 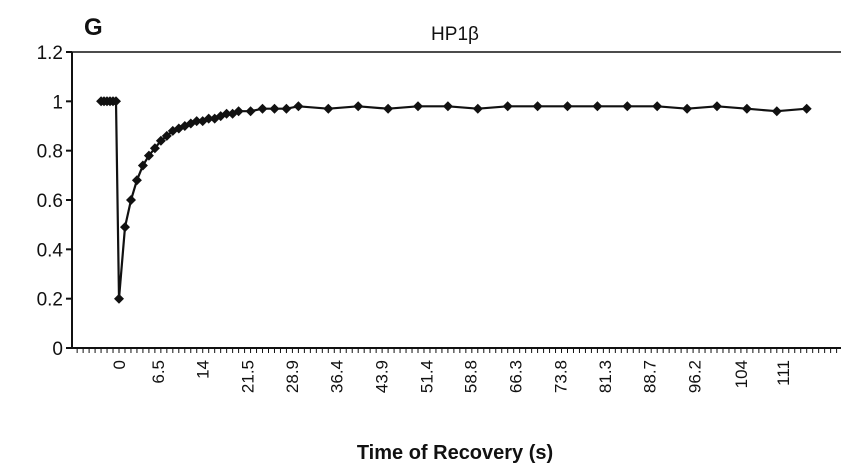 I want to click on chart-title: HP1β, so click(x=455, y=34).